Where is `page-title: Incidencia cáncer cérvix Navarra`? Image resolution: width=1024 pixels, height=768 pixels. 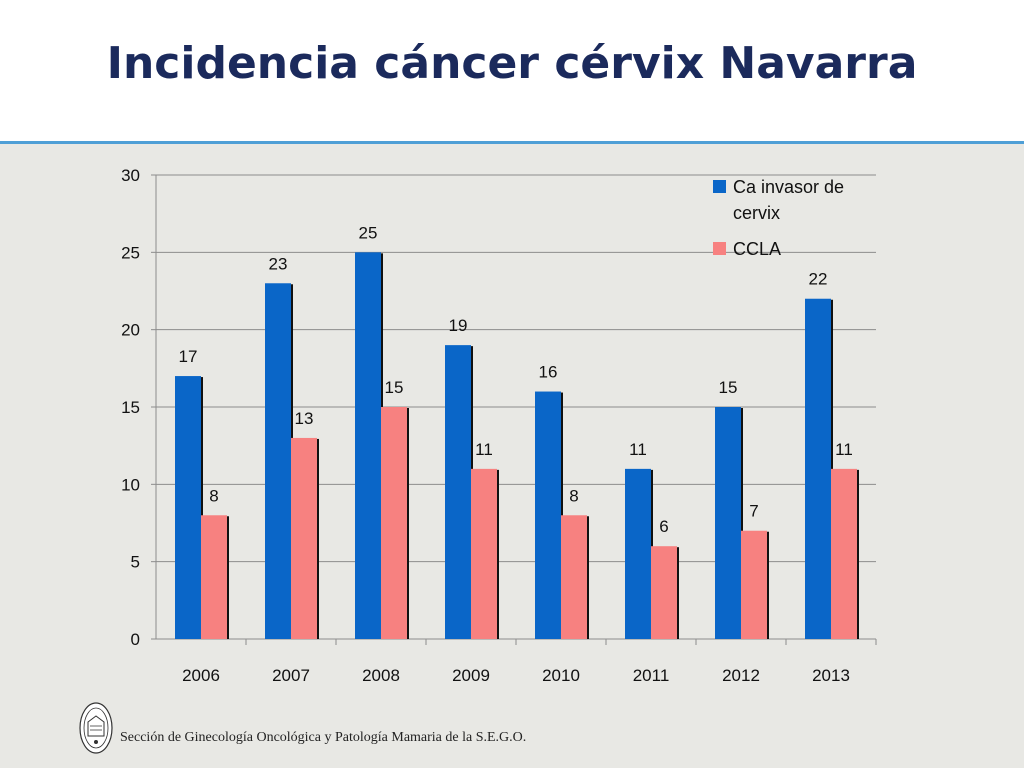
page-title: Incidencia cáncer cérvix Navarra is located at coordinates (512, 63).